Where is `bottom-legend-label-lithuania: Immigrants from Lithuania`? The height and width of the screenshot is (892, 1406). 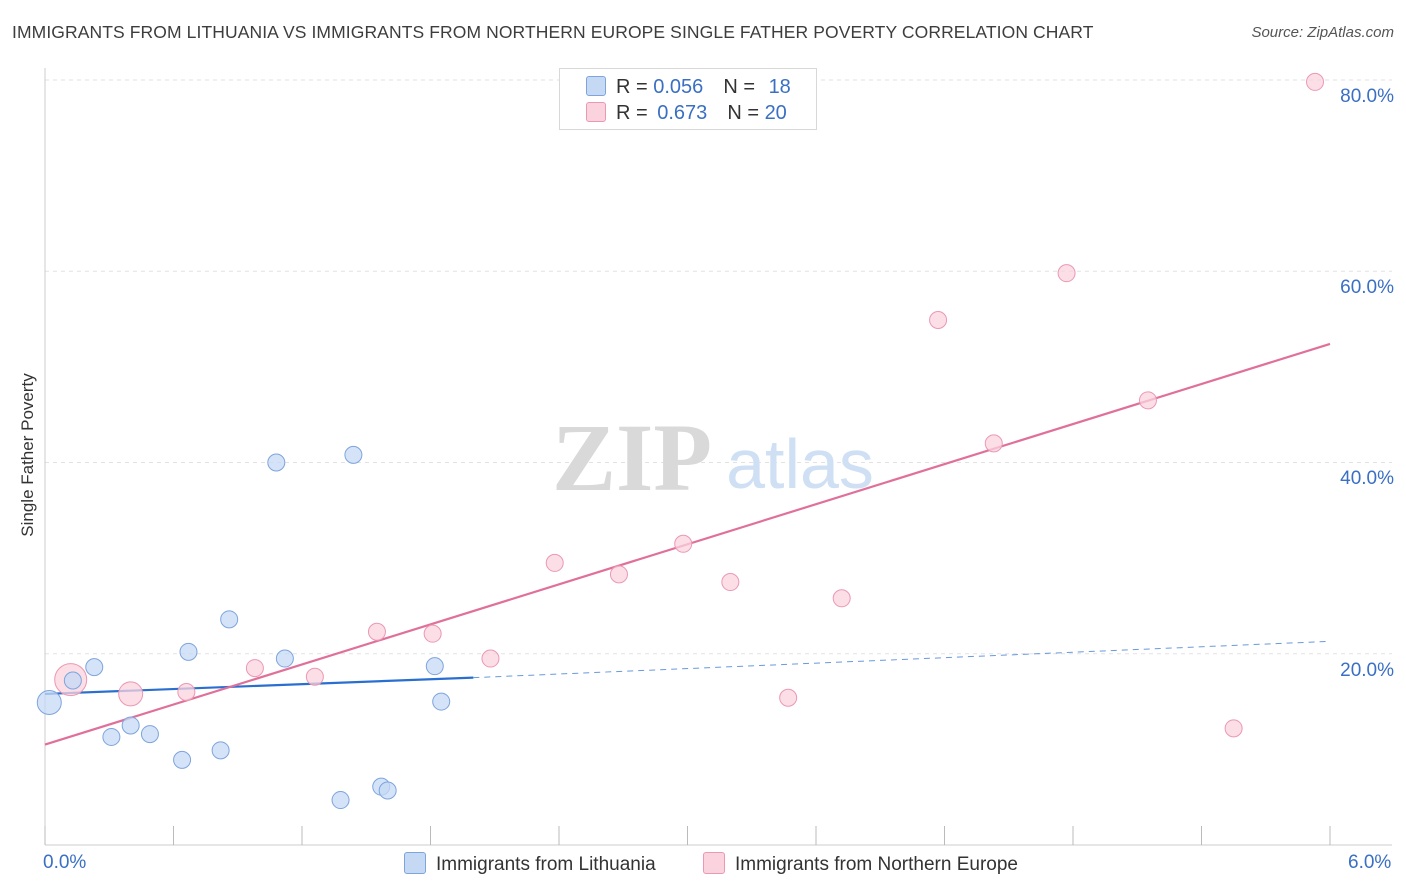
bottom-legend-label-lithuania: Immigrants from Lithuania is located at coordinates (546, 864).